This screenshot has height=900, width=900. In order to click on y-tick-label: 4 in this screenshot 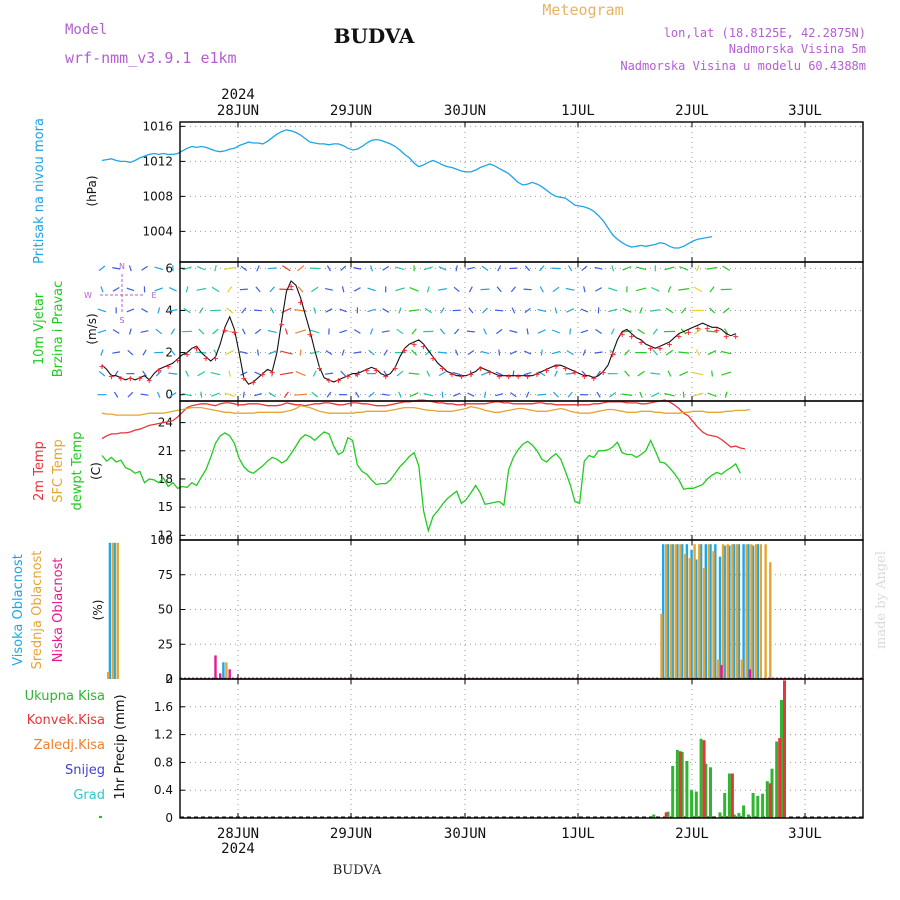, I will do `click(169, 310)`.